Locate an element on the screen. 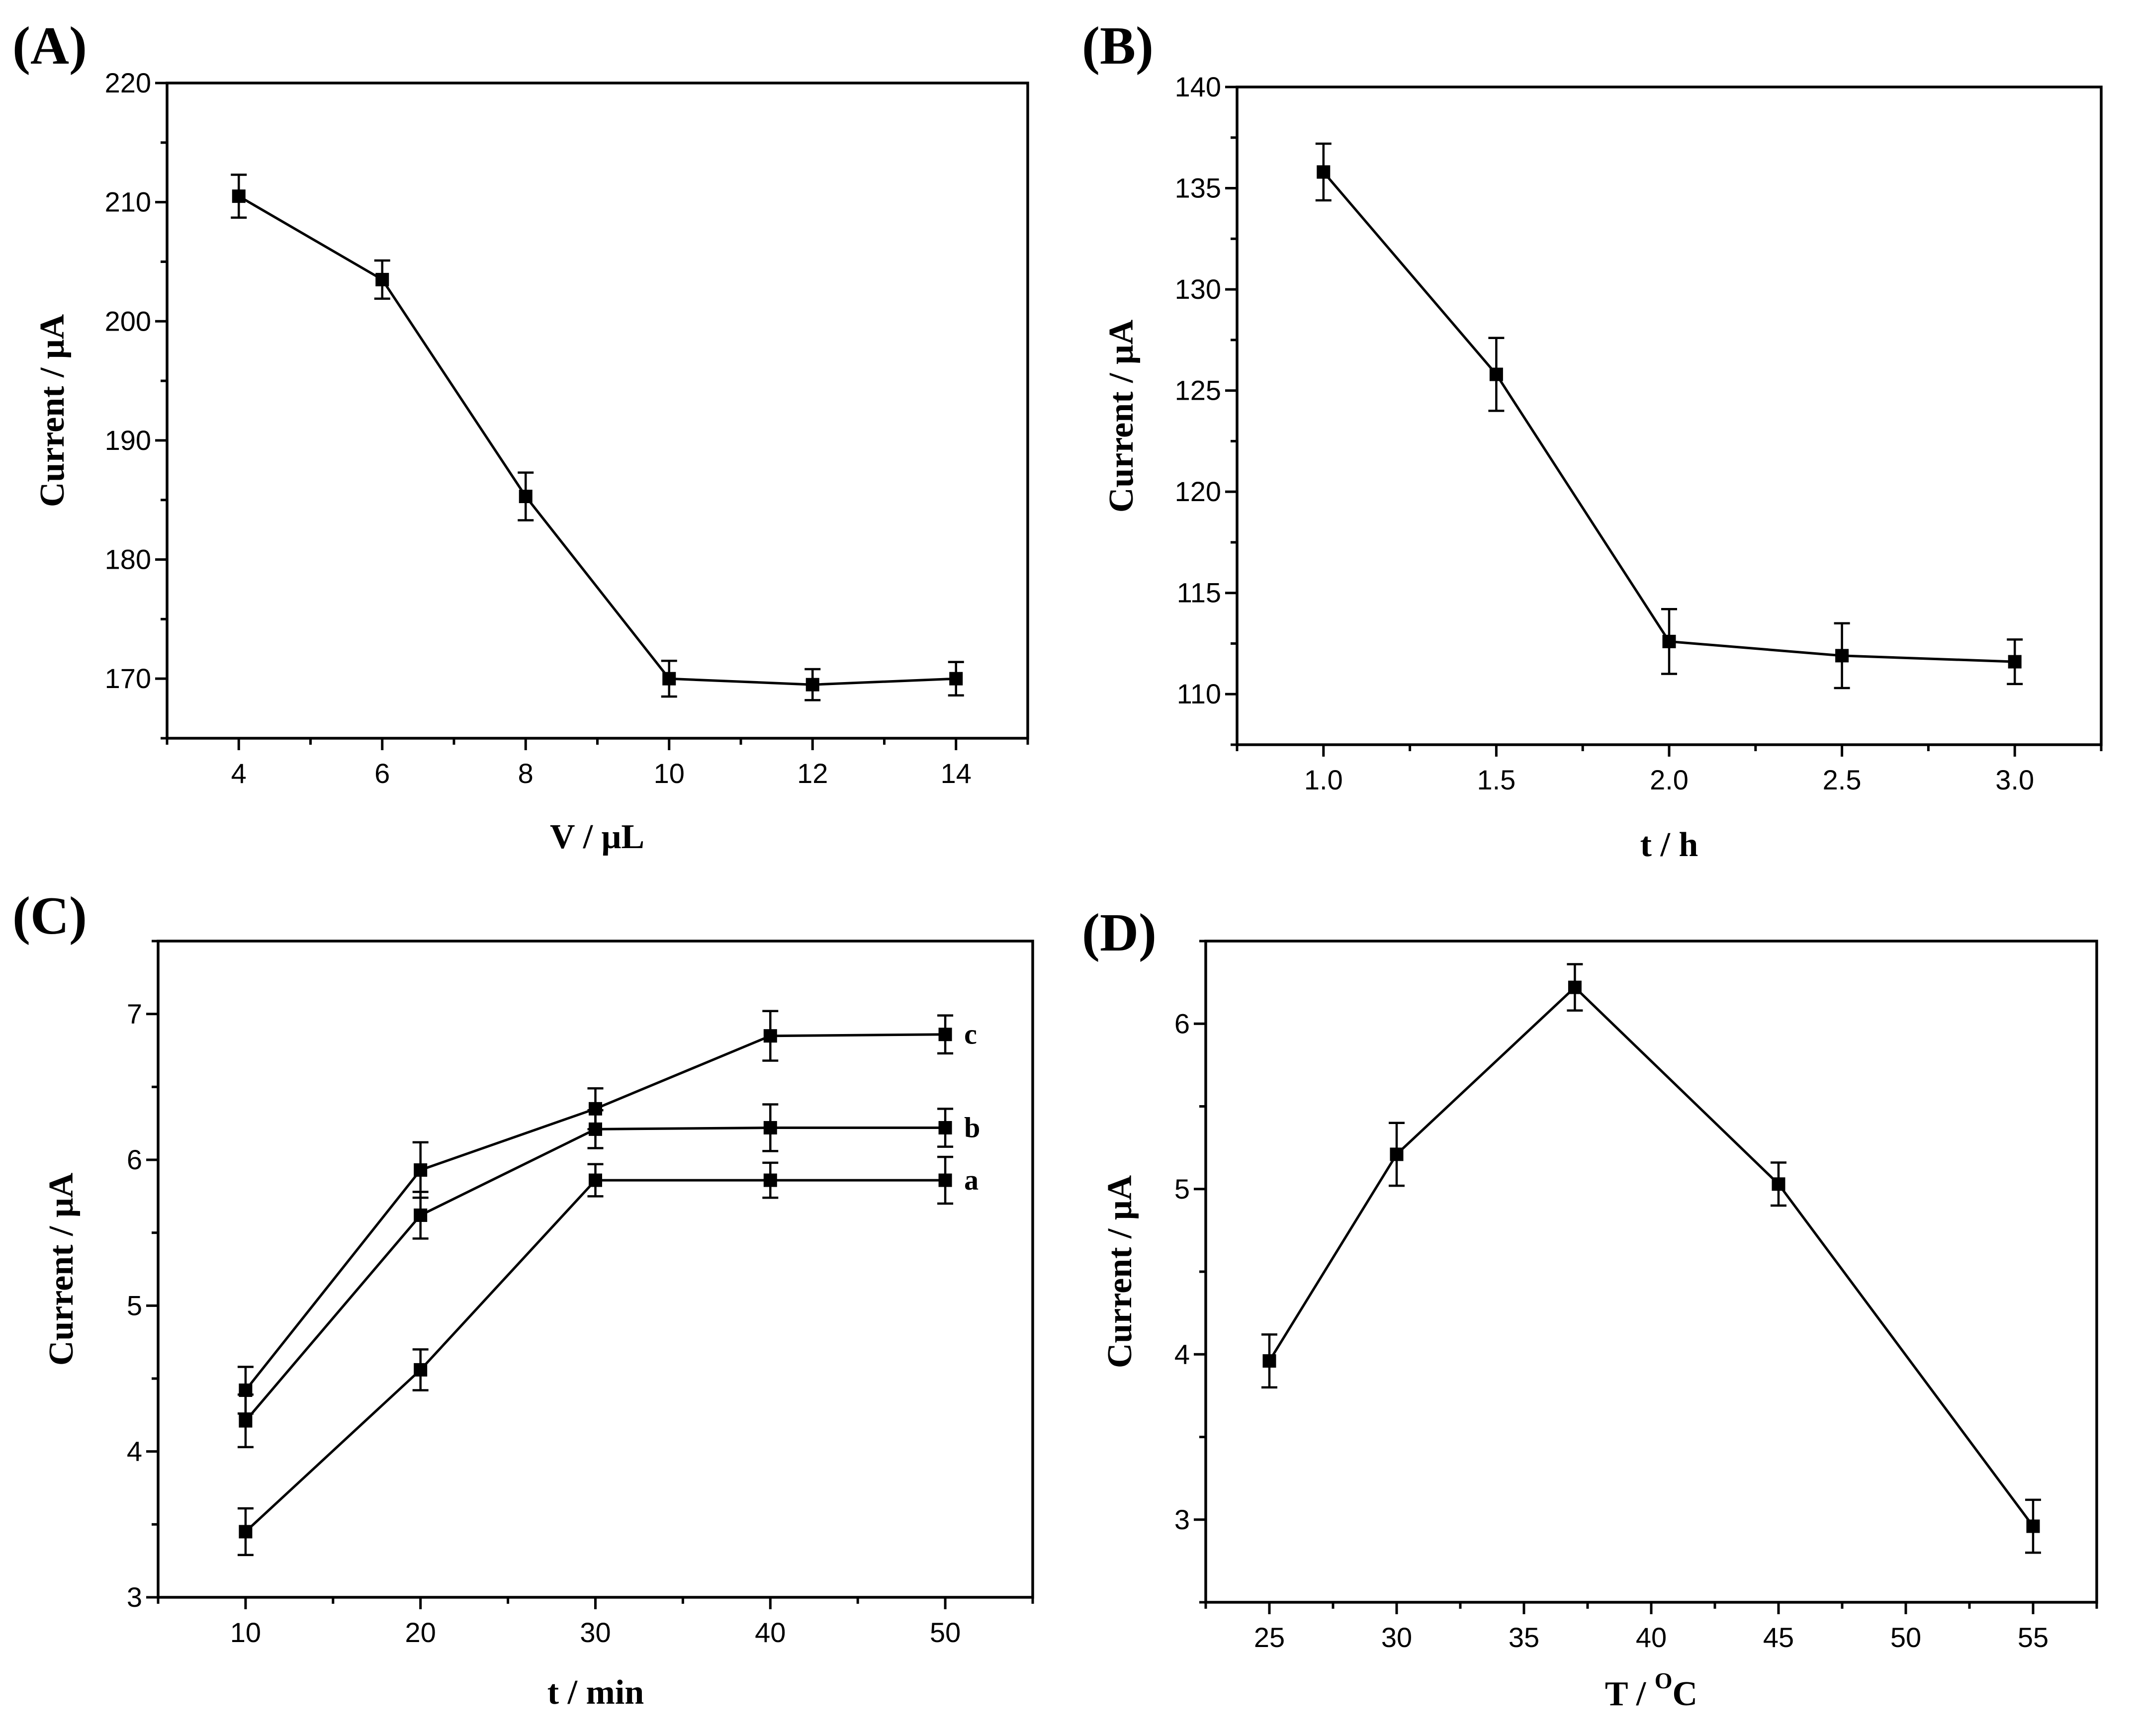  panel-a-x-tick-label: 14 is located at coordinates (956, 773).